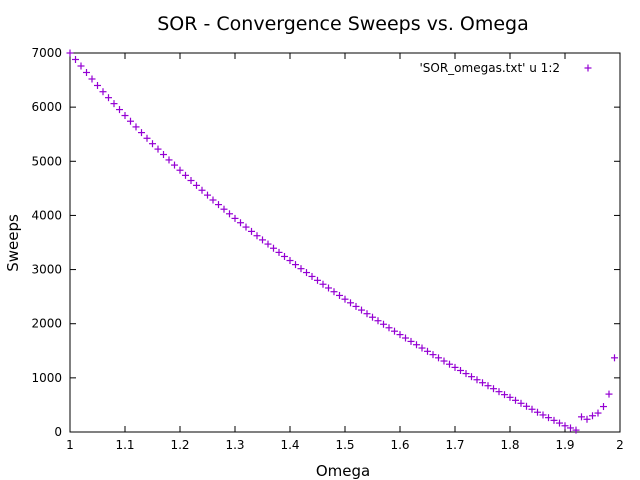 Image resolution: width=640 pixels, height=480 pixels. I want to click on x-tick-label: 1, so click(70, 445).